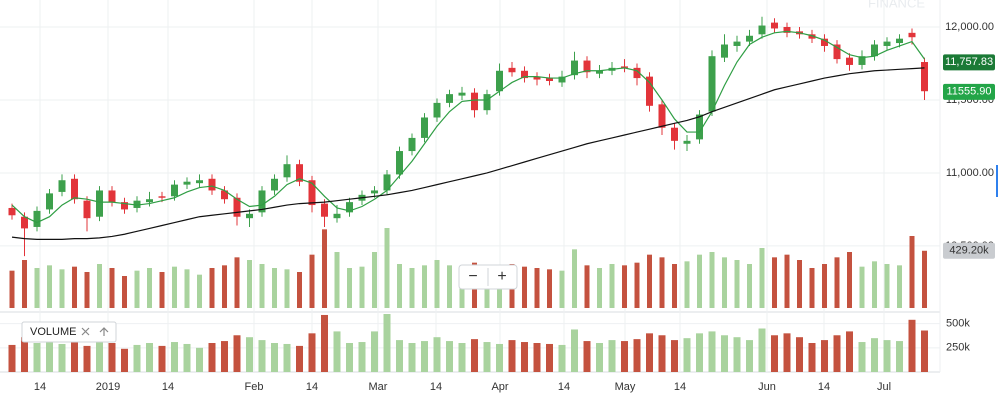 This screenshot has height=403, width=1000. Describe the element at coordinates (969, 62) in the screenshot. I see `price-label: 11,757.83` at that location.